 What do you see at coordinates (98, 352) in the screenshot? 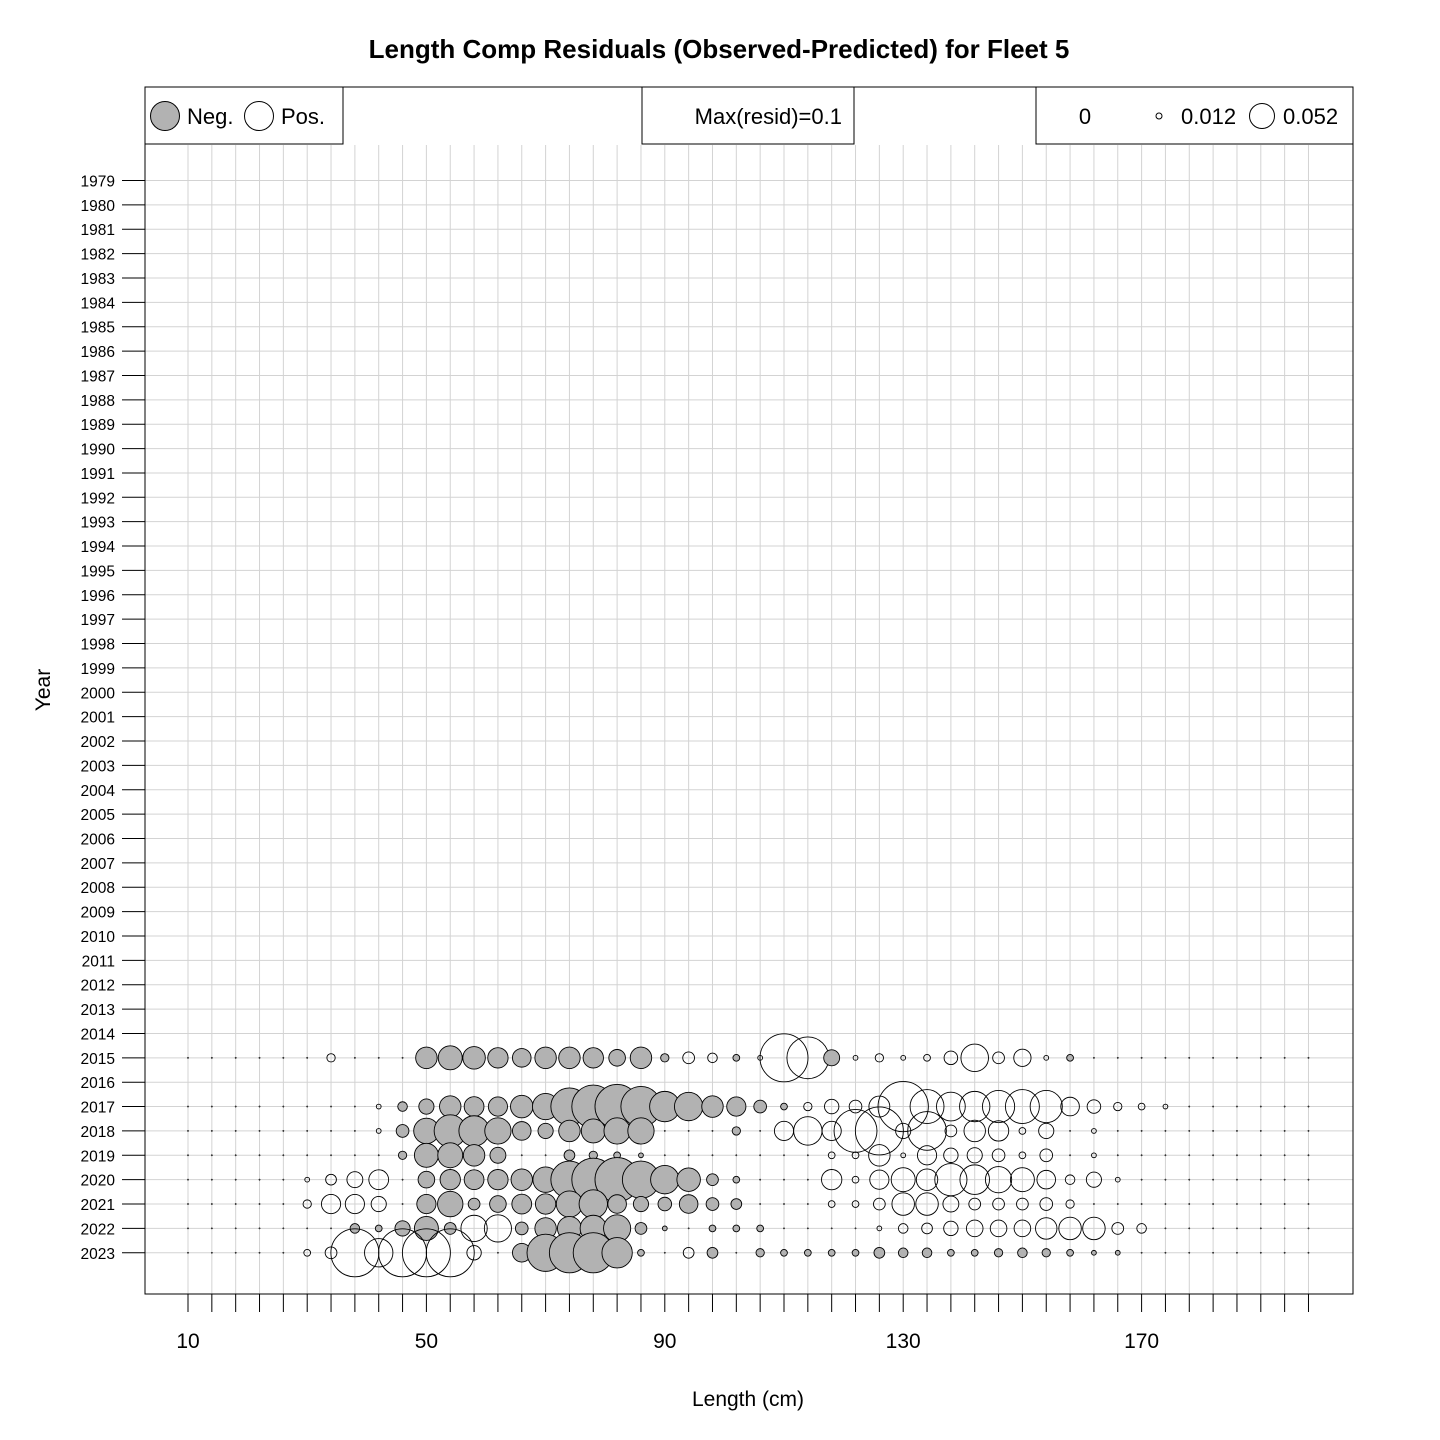
I see `y-tick-label: 1986` at bounding box center [98, 352].